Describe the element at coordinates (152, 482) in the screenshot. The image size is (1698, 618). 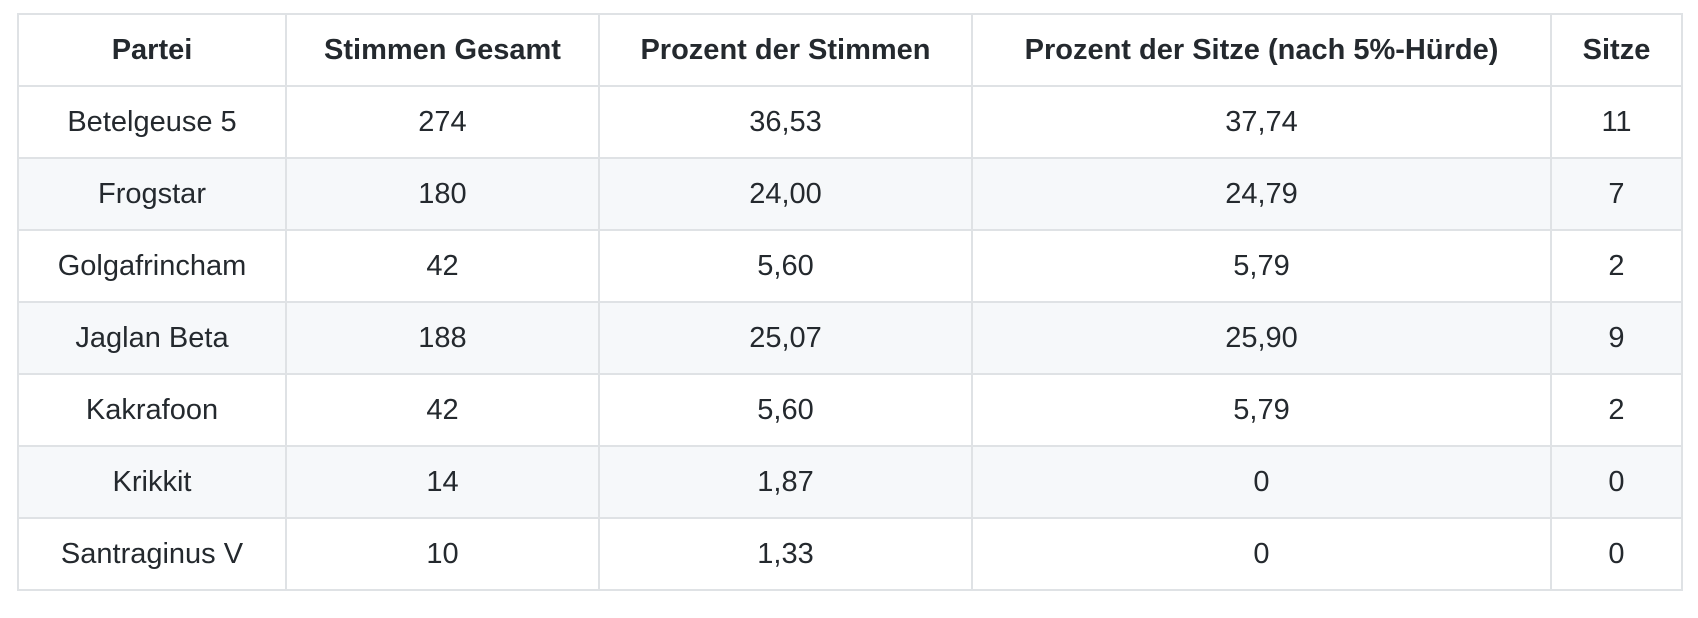
I see `table-cell: Krikkit` at that location.